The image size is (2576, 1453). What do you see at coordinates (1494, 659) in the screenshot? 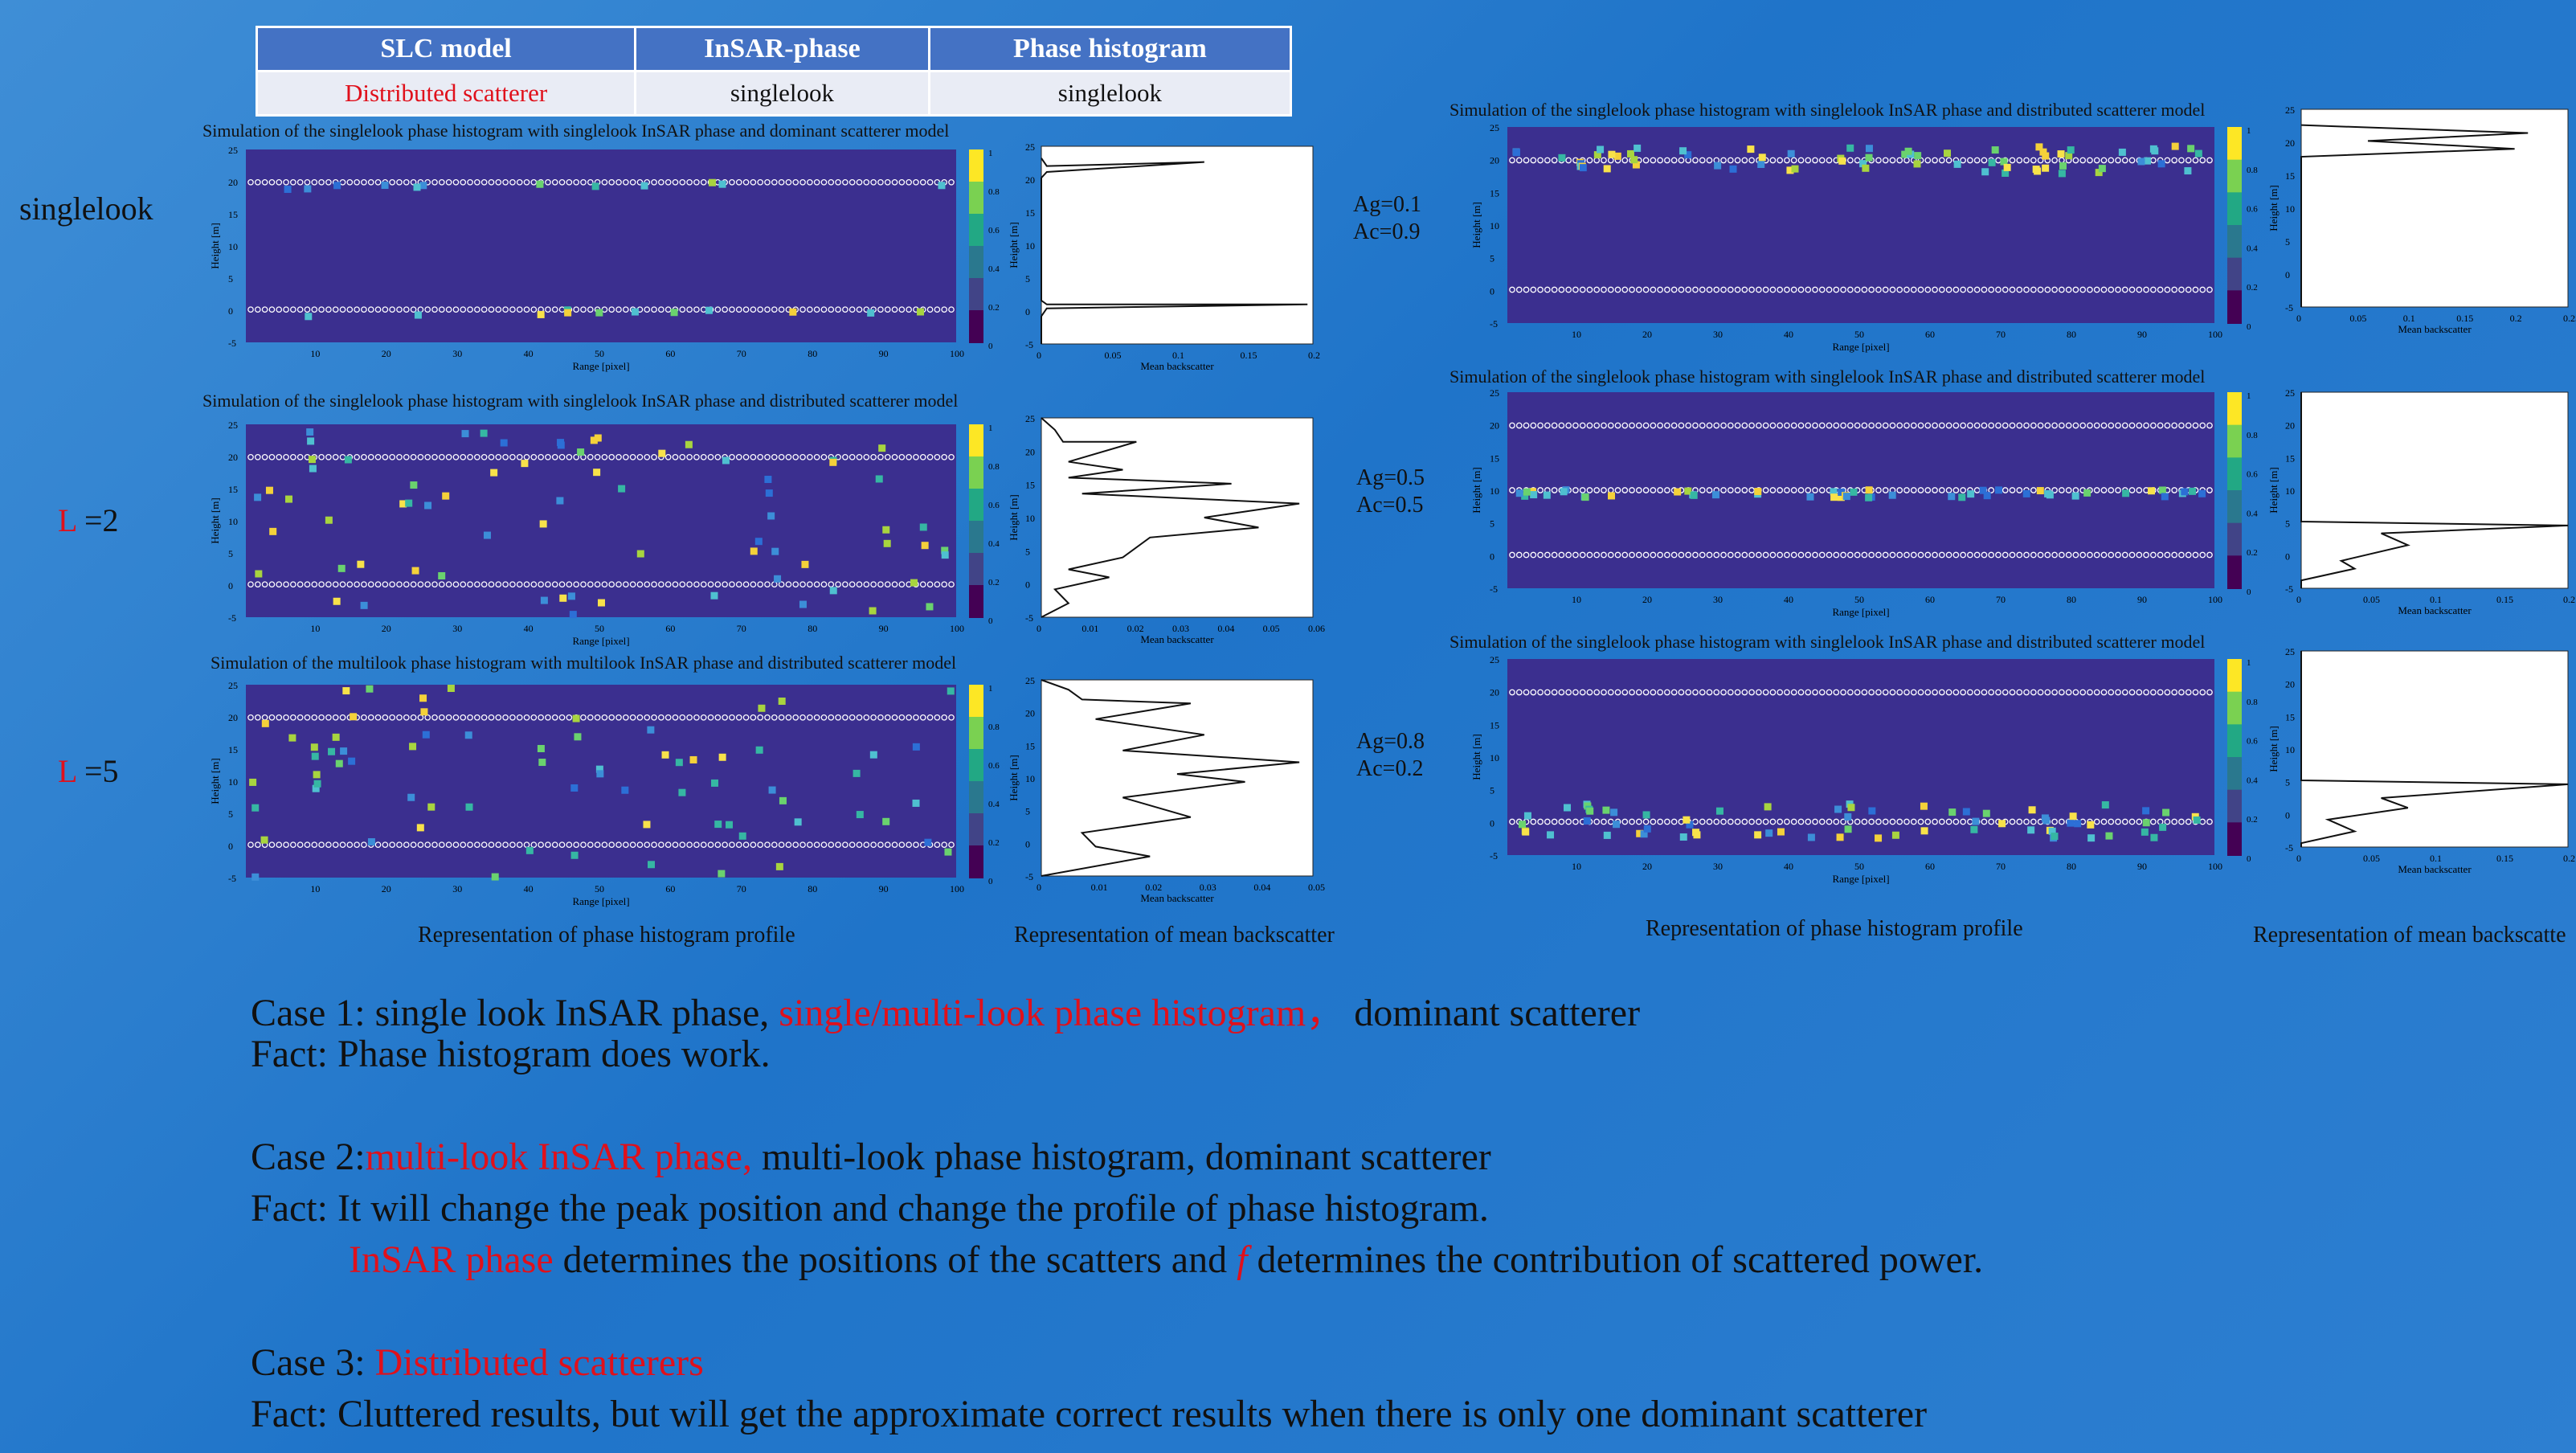
I see `y-tick-label: 25` at bounding box center [1494, 659].